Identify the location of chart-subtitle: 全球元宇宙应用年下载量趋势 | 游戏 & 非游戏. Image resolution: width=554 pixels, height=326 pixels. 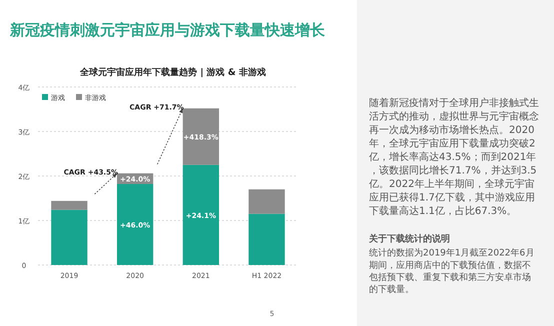
(172, 72).